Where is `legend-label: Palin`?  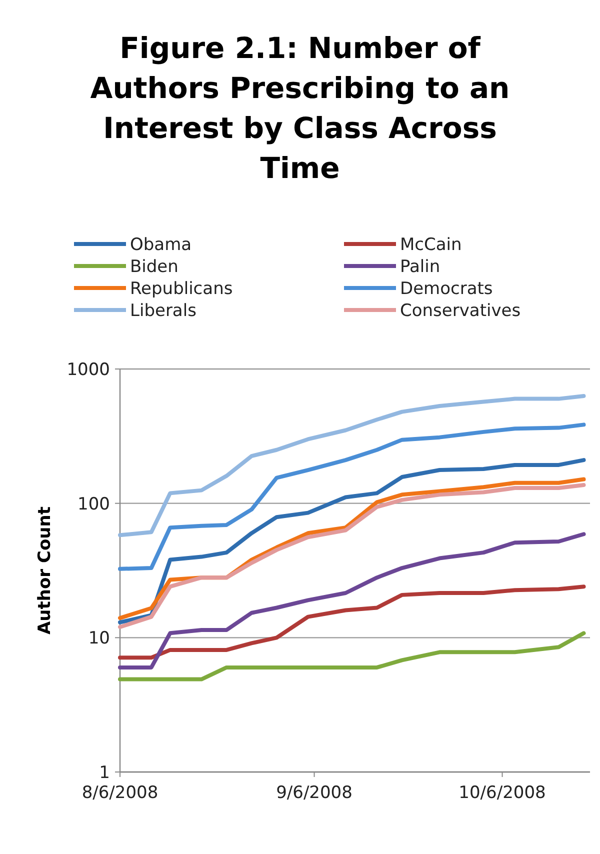 legend-label: Palin is located at coordinates (420, 267).